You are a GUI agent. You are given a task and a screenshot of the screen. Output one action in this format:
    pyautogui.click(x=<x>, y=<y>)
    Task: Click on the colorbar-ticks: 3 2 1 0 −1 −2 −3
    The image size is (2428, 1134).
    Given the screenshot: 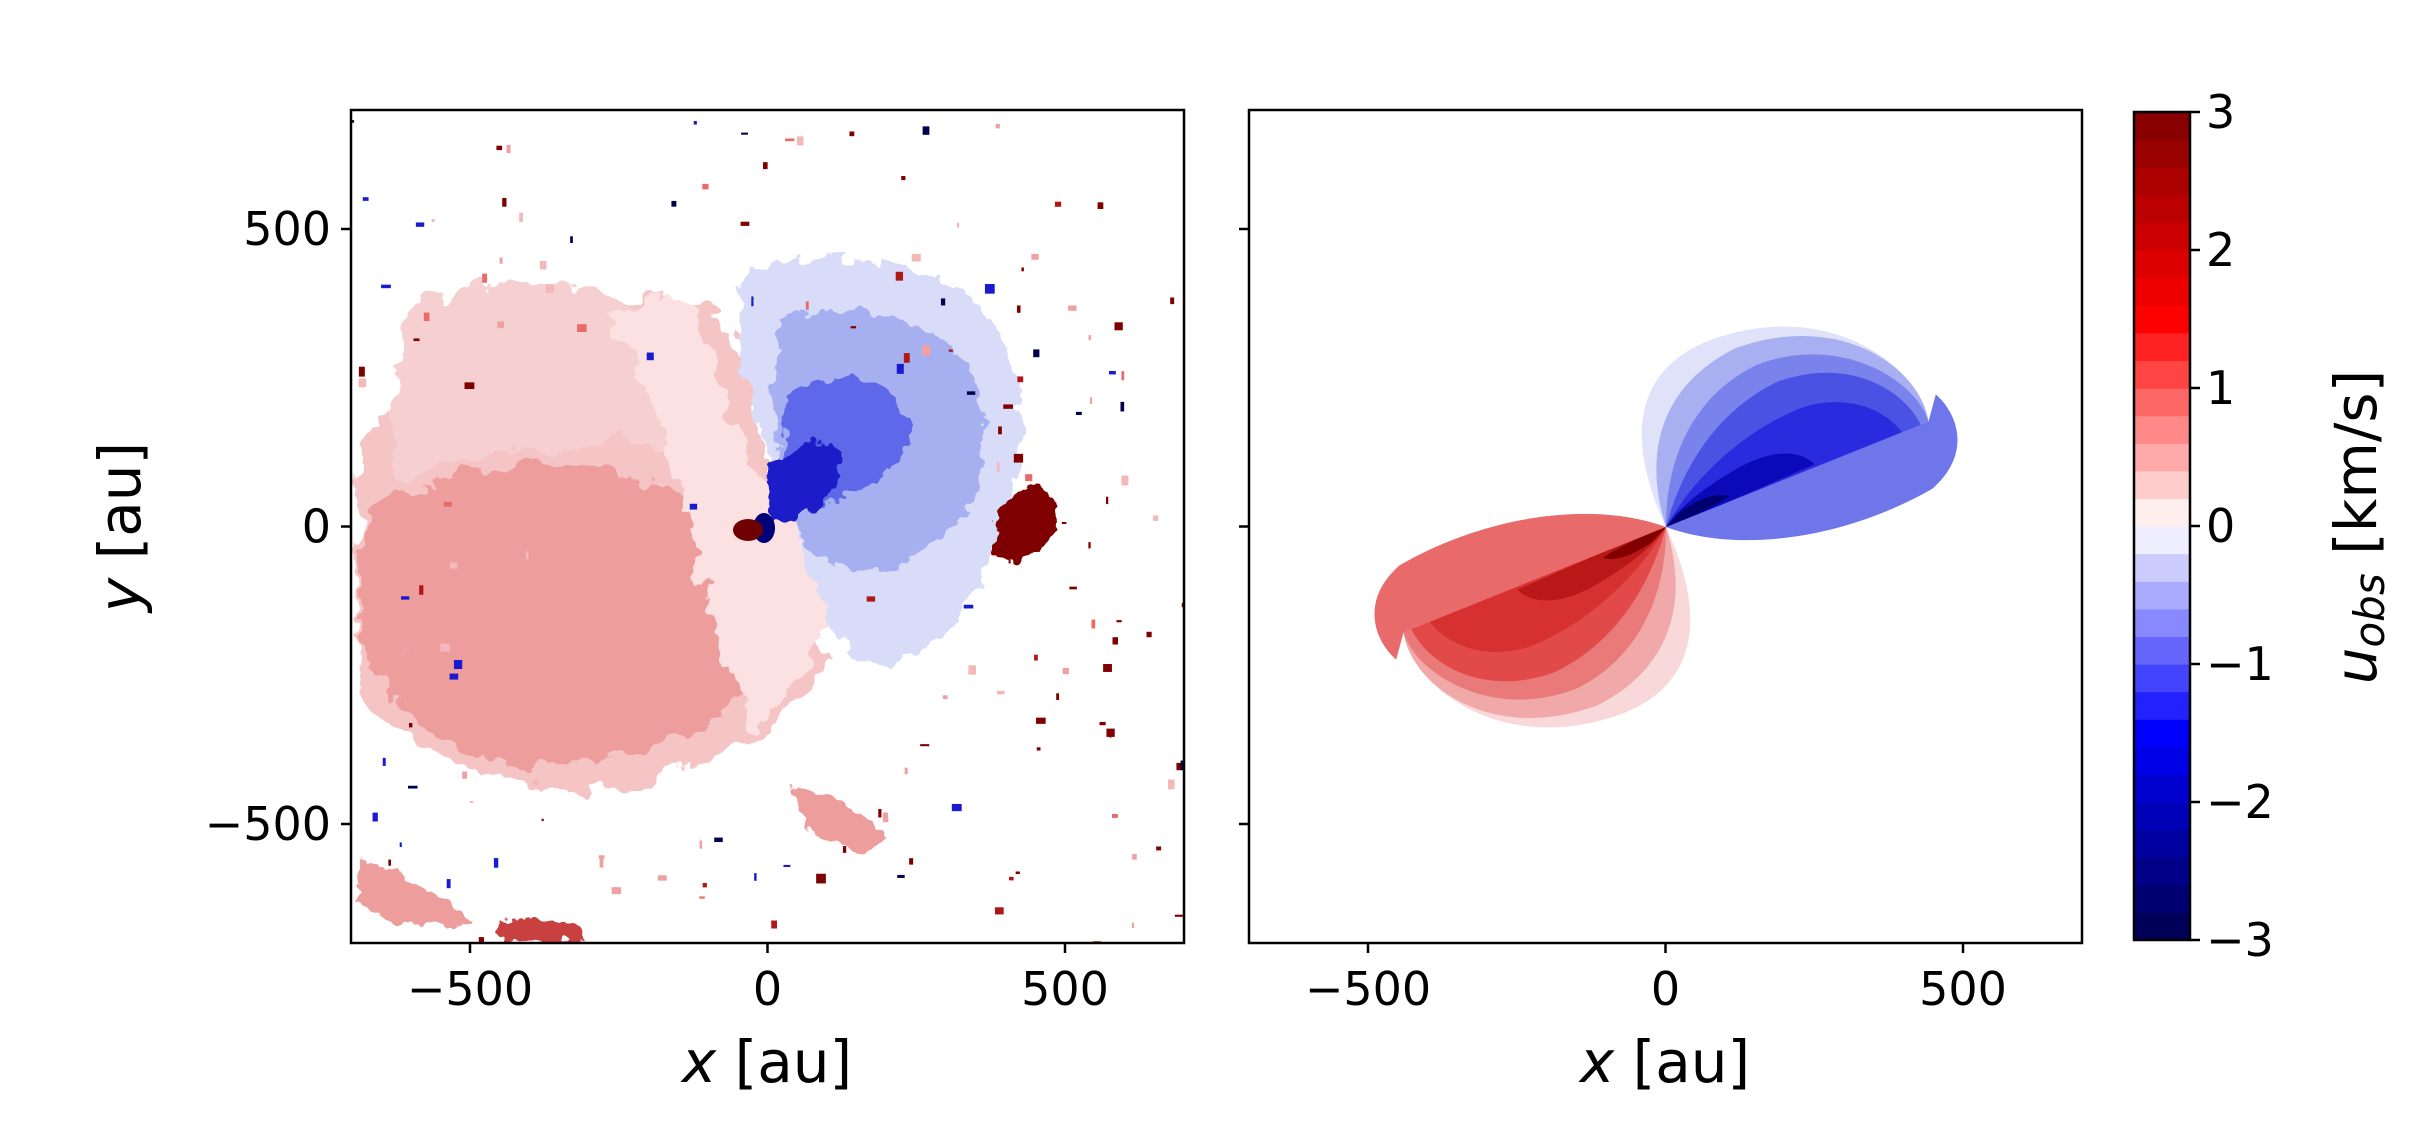 What is the action you would take?
    pyautogui.click(x=2232, y=526)
    